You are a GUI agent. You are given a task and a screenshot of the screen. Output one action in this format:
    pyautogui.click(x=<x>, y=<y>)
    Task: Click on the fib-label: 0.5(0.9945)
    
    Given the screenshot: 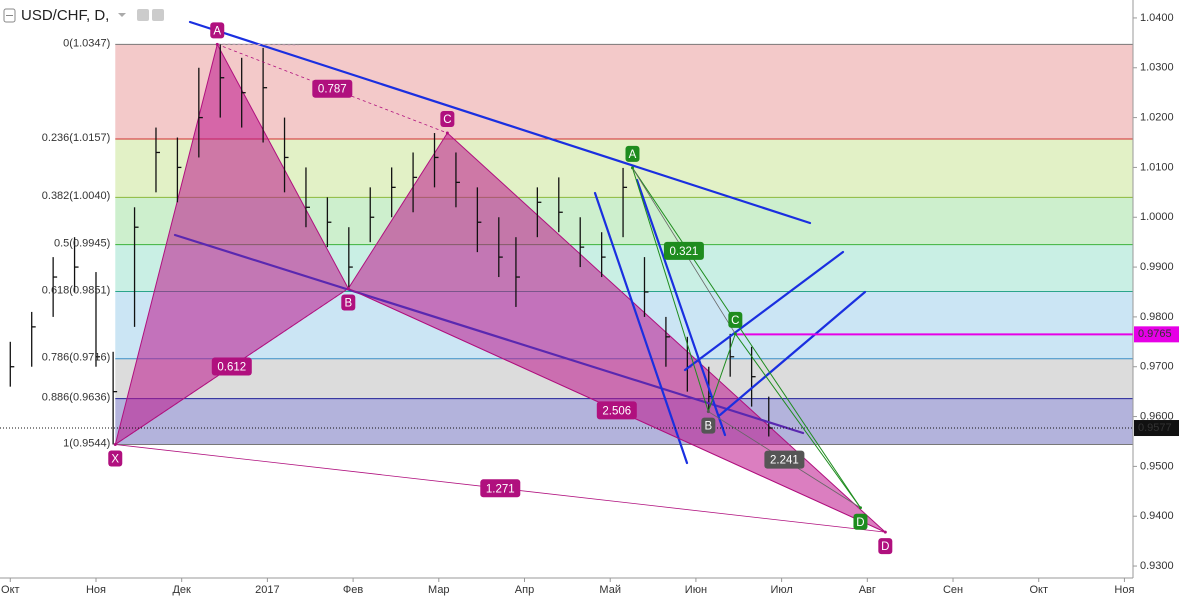 What is the action you would take?
    pyautogui.click(x=82, y=244)
    